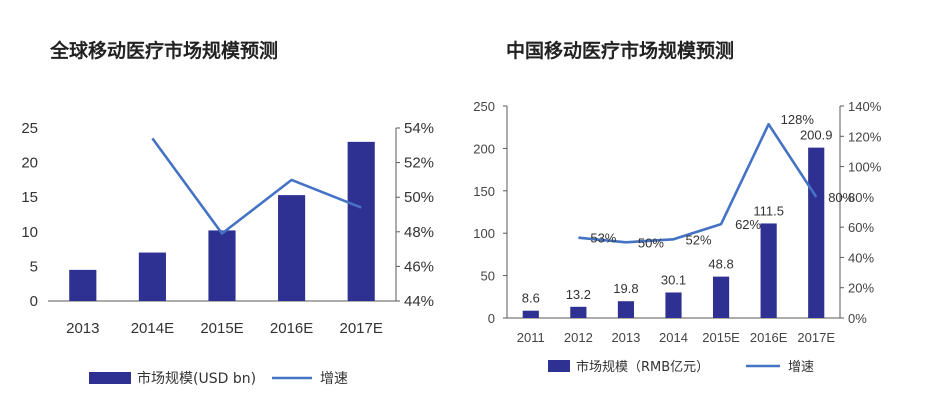 This screenshot has height=419, width=936. What do you see at coordinates (625, 288) in the screenshot?
I see `bar-data-label: 19.8` at bounding box center [625, 288].